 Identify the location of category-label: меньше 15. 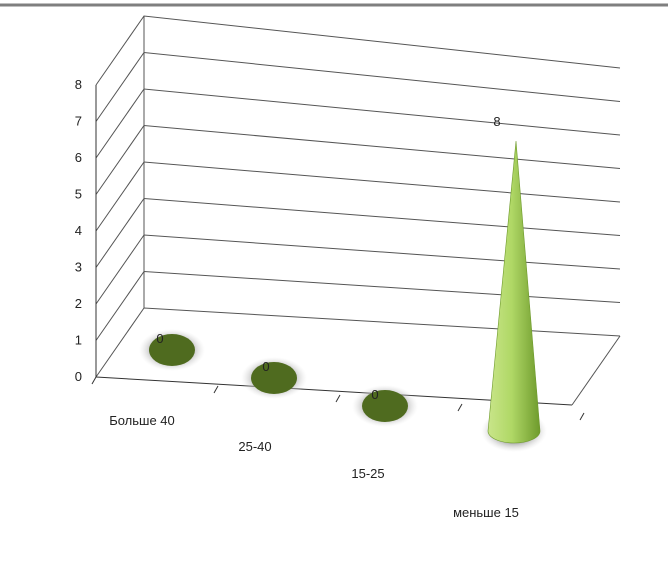
(486, 512).